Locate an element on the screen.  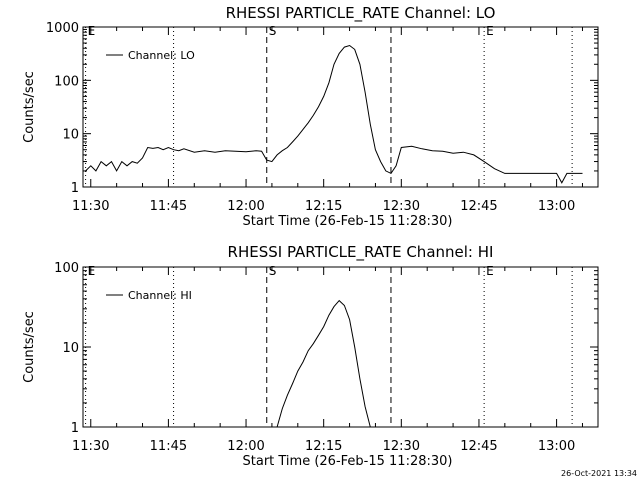
legend: Channel: HI is located at coordinates (149, 295).